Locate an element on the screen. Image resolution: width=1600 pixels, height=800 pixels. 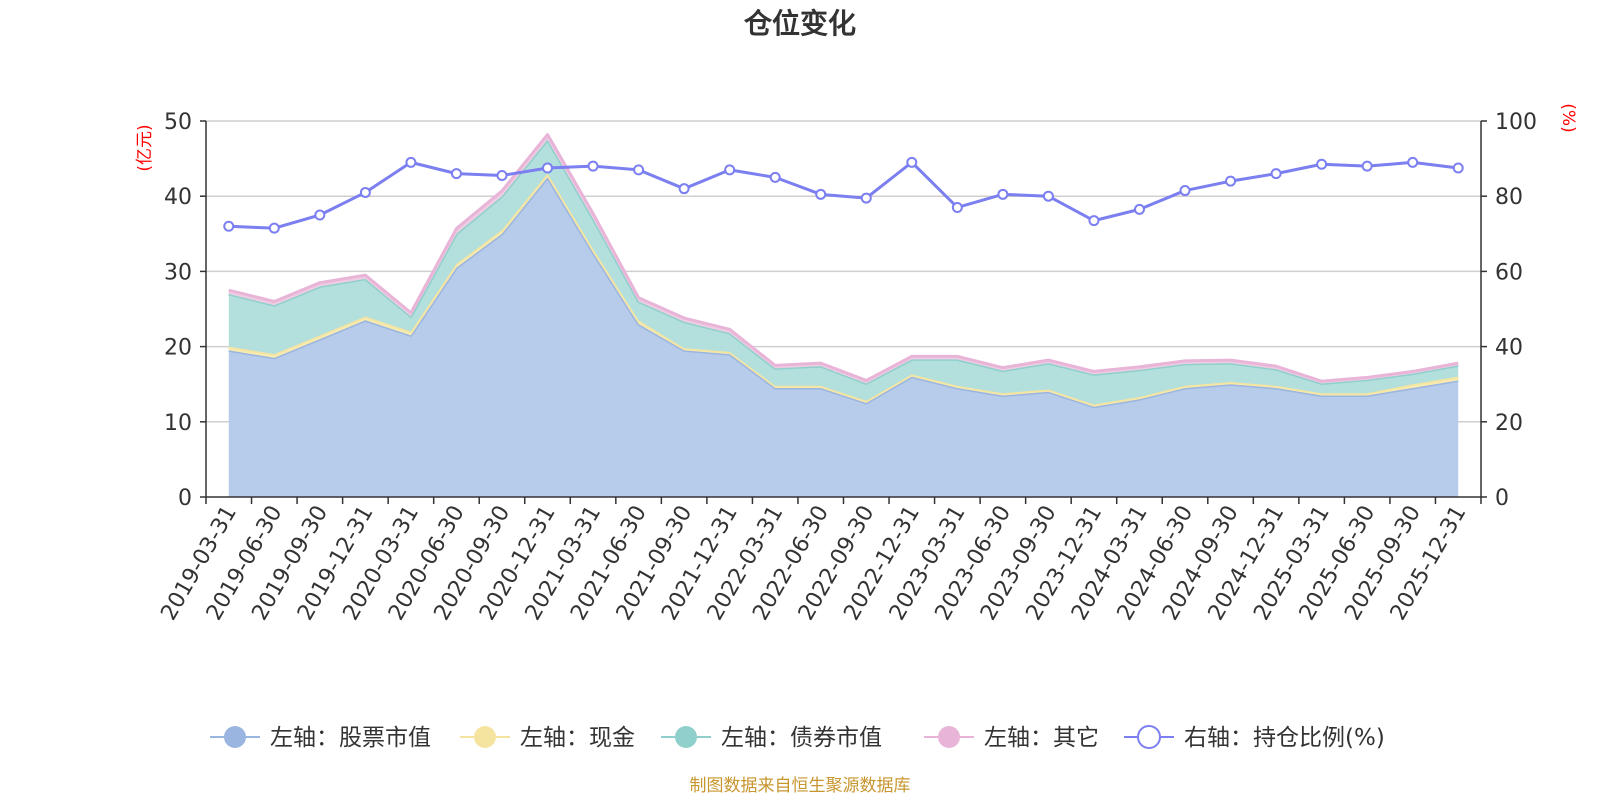
legend-label: 左轴：现金 is located at coordinates (577, 738).